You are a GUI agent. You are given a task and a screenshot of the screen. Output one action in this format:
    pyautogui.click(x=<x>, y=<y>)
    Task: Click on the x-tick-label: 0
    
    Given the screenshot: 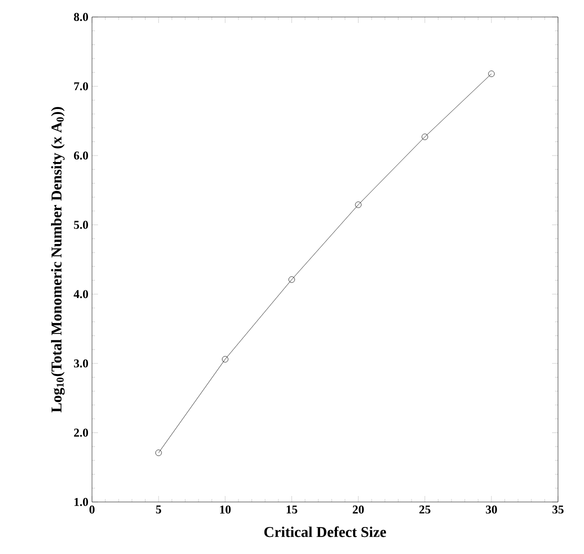 What is the action you would take?
    pyautogui.click(x=92, y=510)
    